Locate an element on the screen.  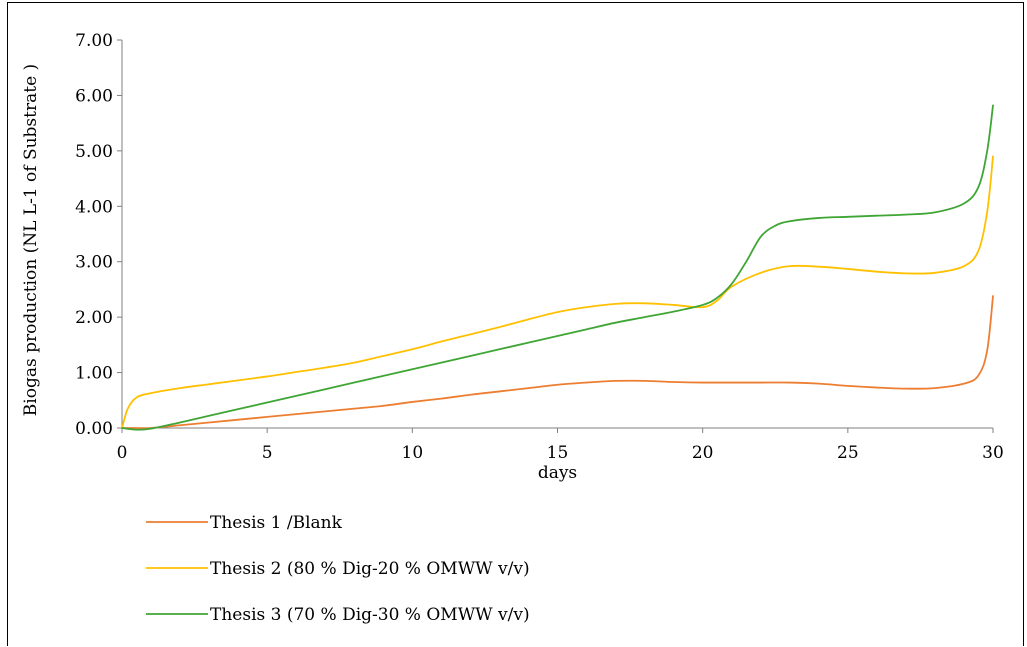
x-tick-label: 30 is located at coordinates (993, 453).